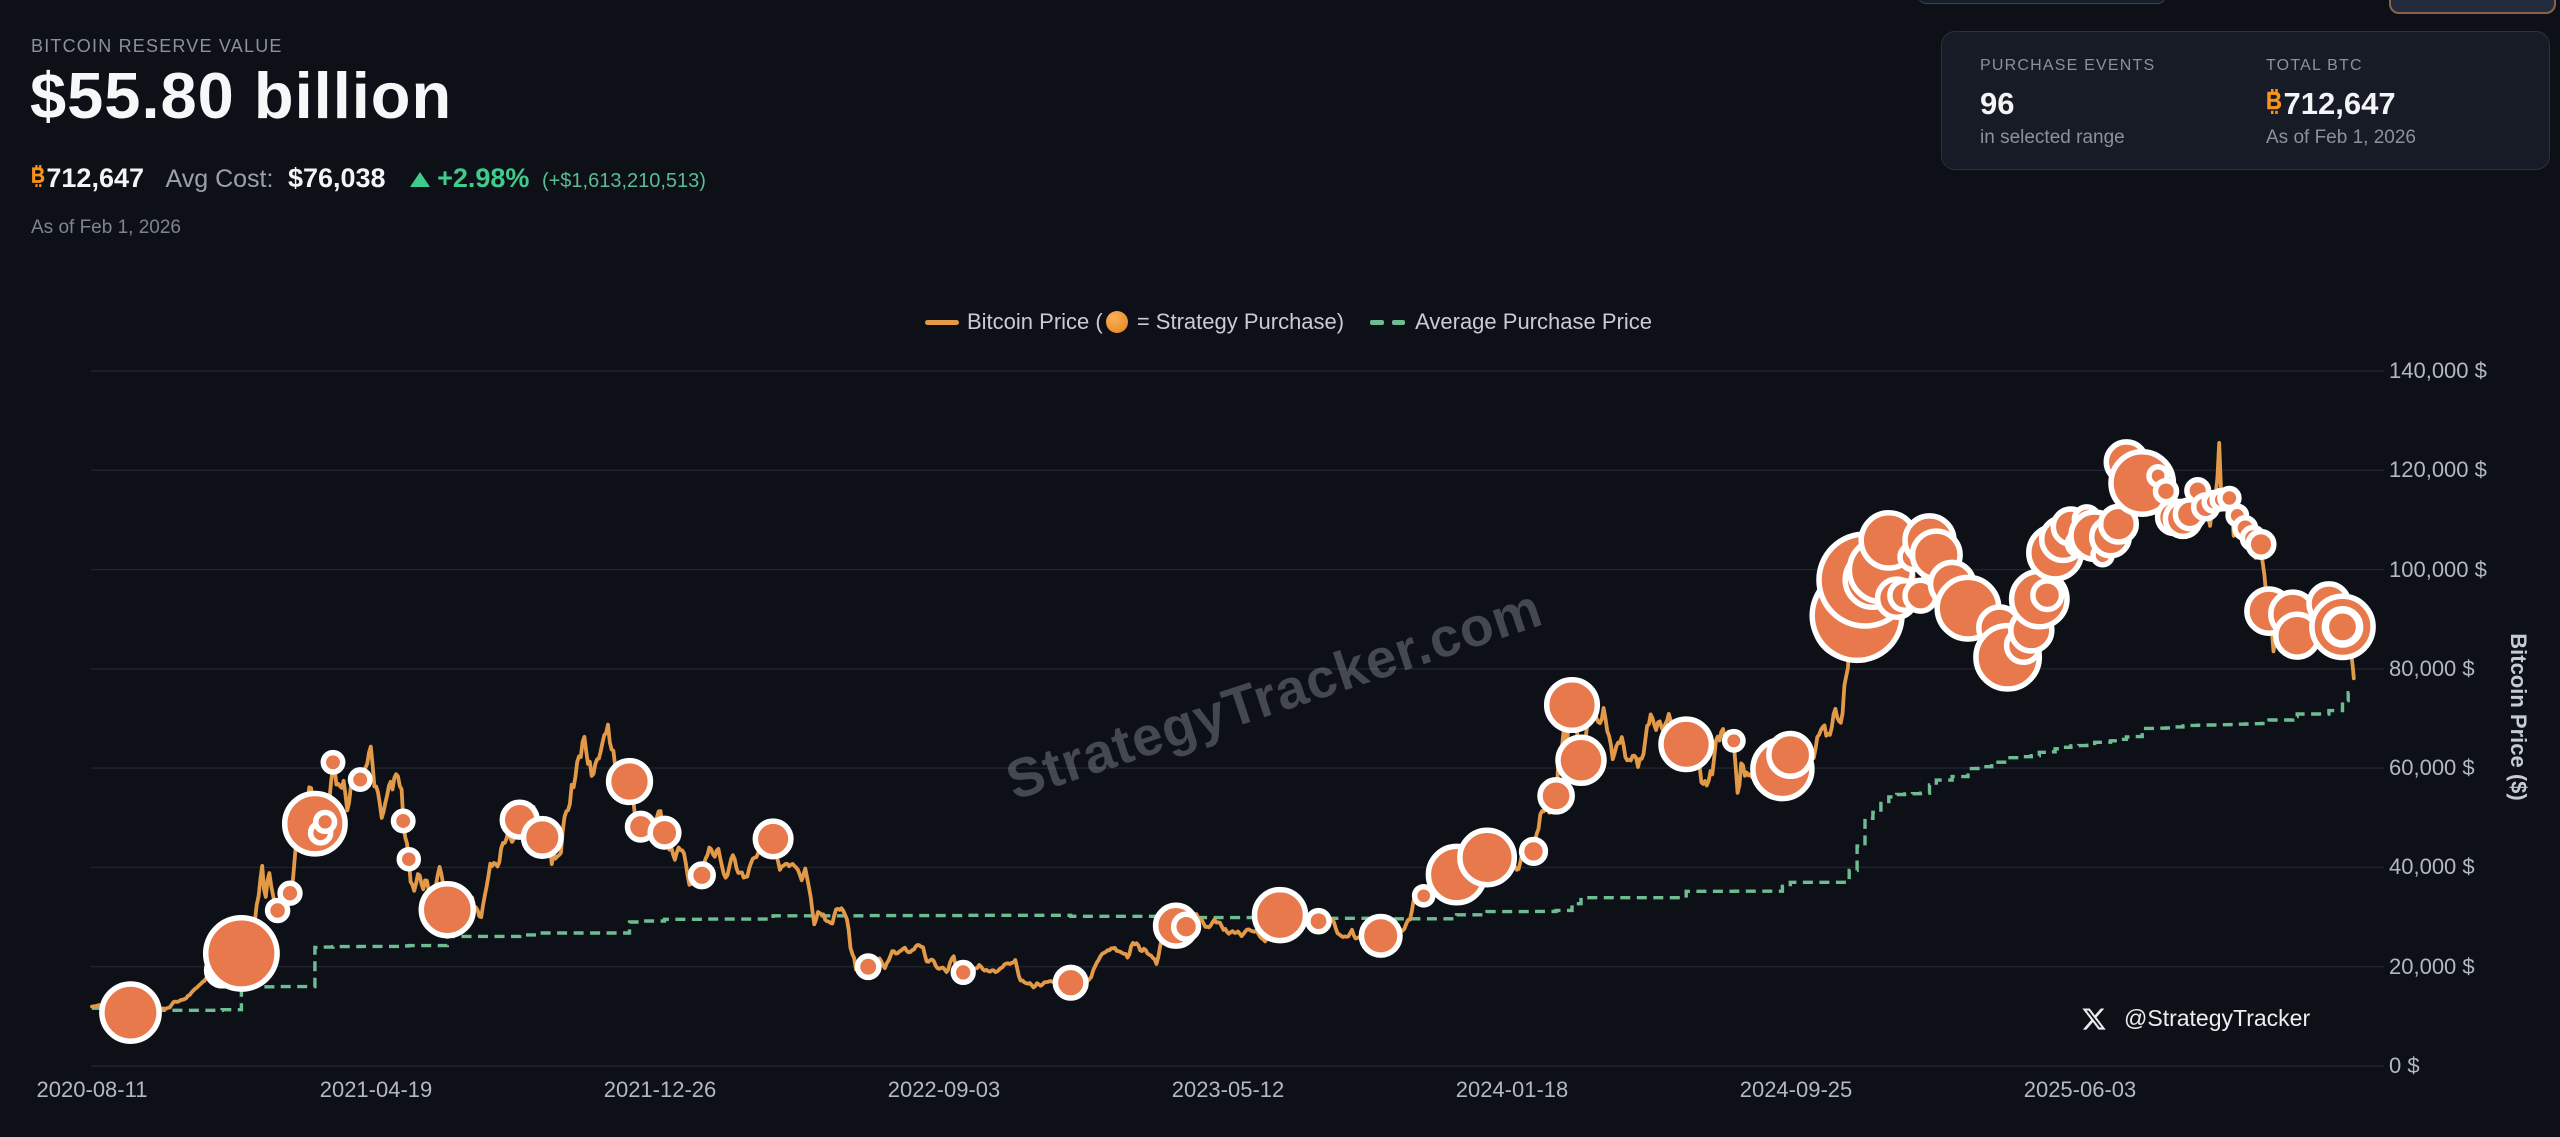 The image size is (2560, 1137). Describe the element at coordinates (2404, 1065) in the screenshot. I see `svg-text: 0 $` at that location.